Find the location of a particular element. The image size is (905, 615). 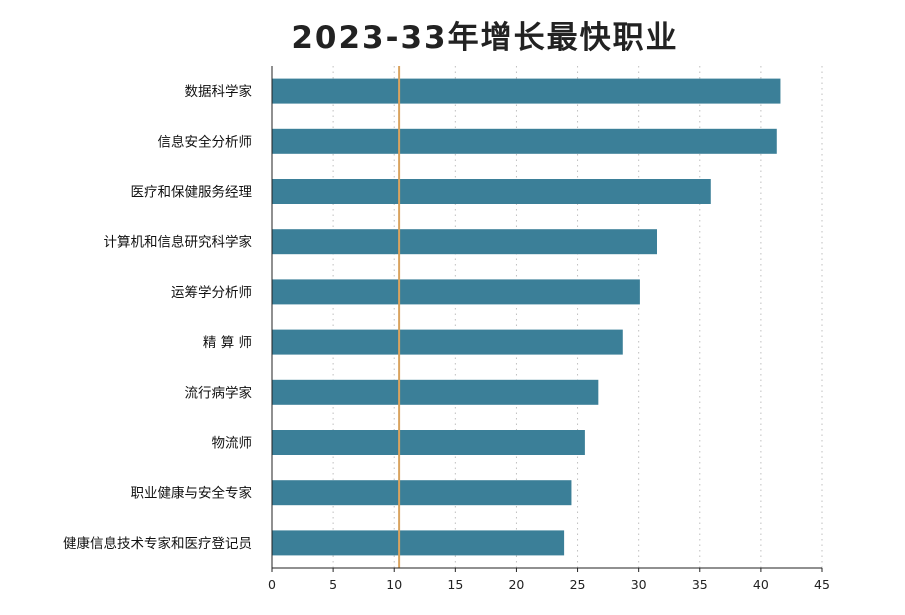

x-tick-label: 35 is located at coordinates (700, 584).